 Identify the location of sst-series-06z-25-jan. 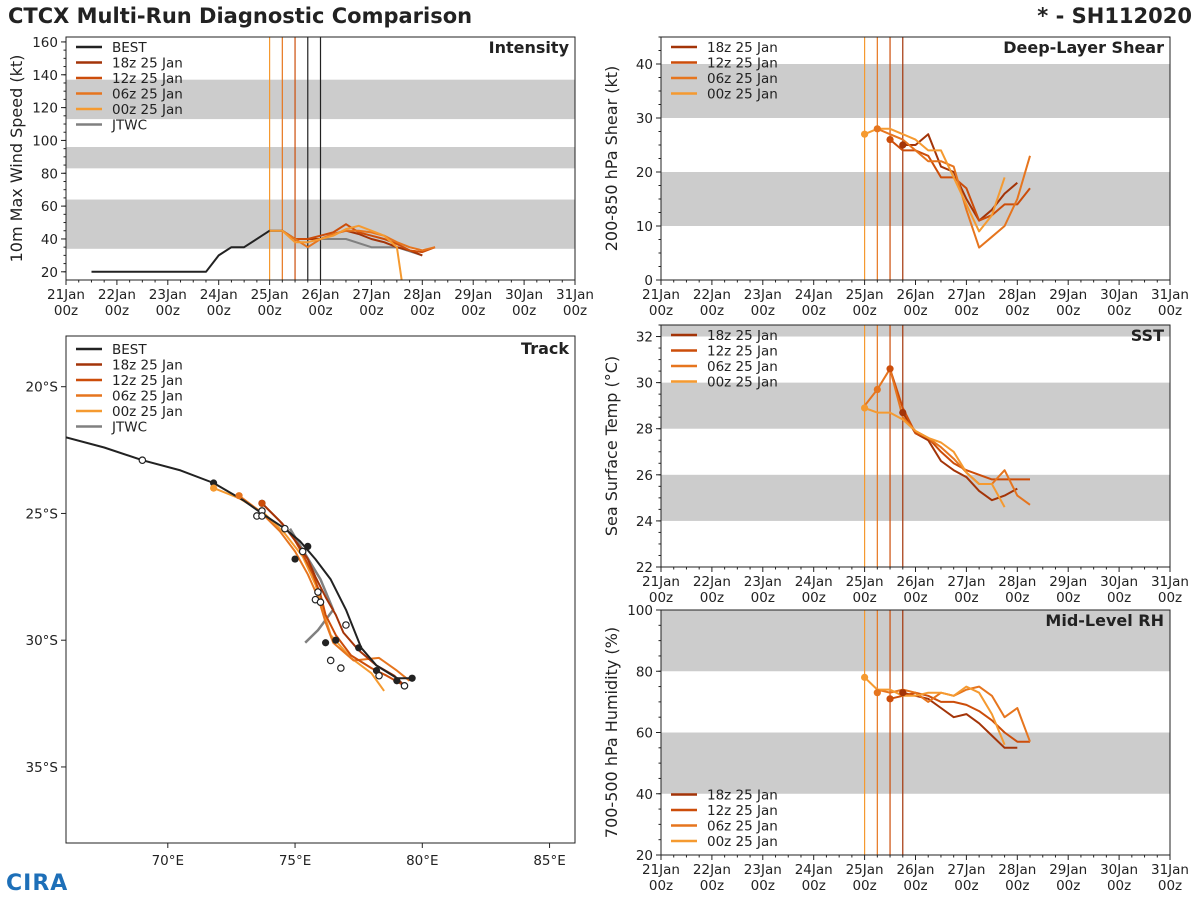
(947, 436).